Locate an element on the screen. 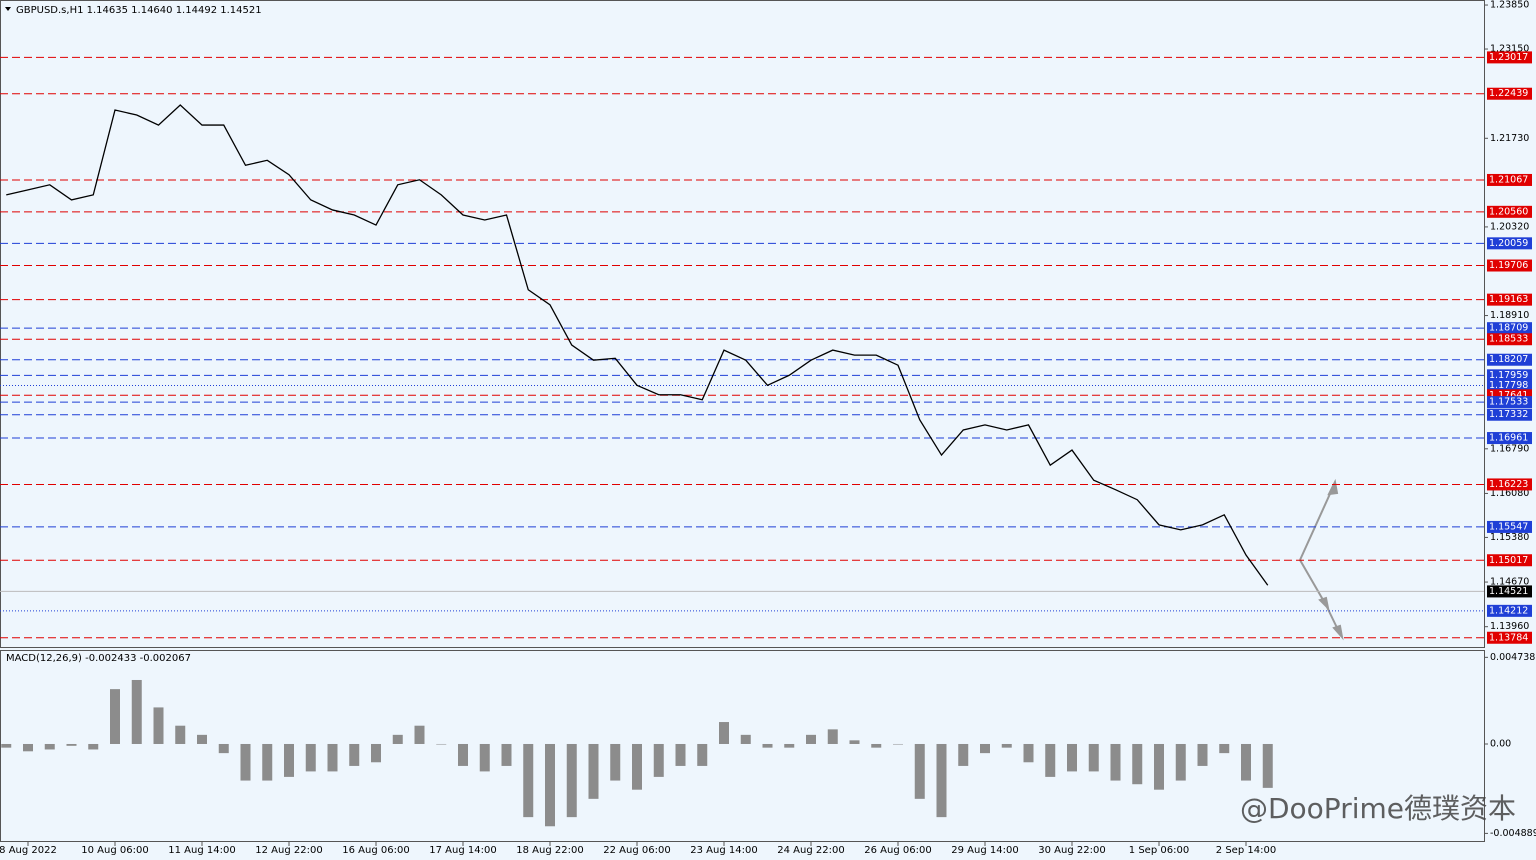  y-tick-label: 0.004738 is located at coordinates (1512, 657).